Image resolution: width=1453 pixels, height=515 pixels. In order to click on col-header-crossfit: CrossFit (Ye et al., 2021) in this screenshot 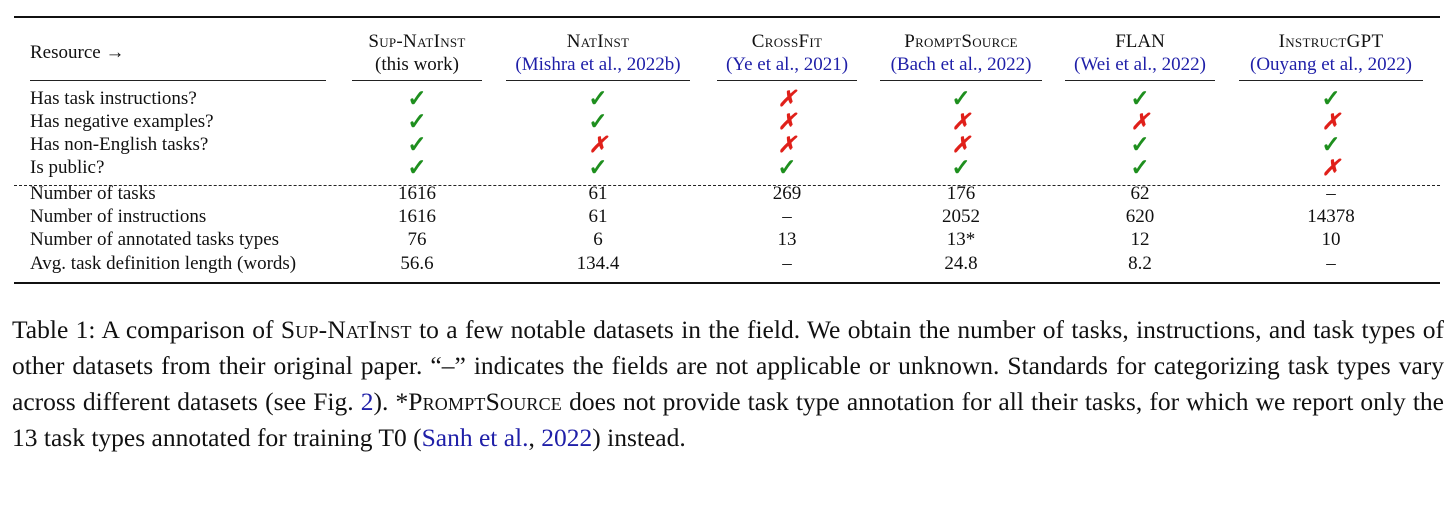, I will do `click(787, 53)`.